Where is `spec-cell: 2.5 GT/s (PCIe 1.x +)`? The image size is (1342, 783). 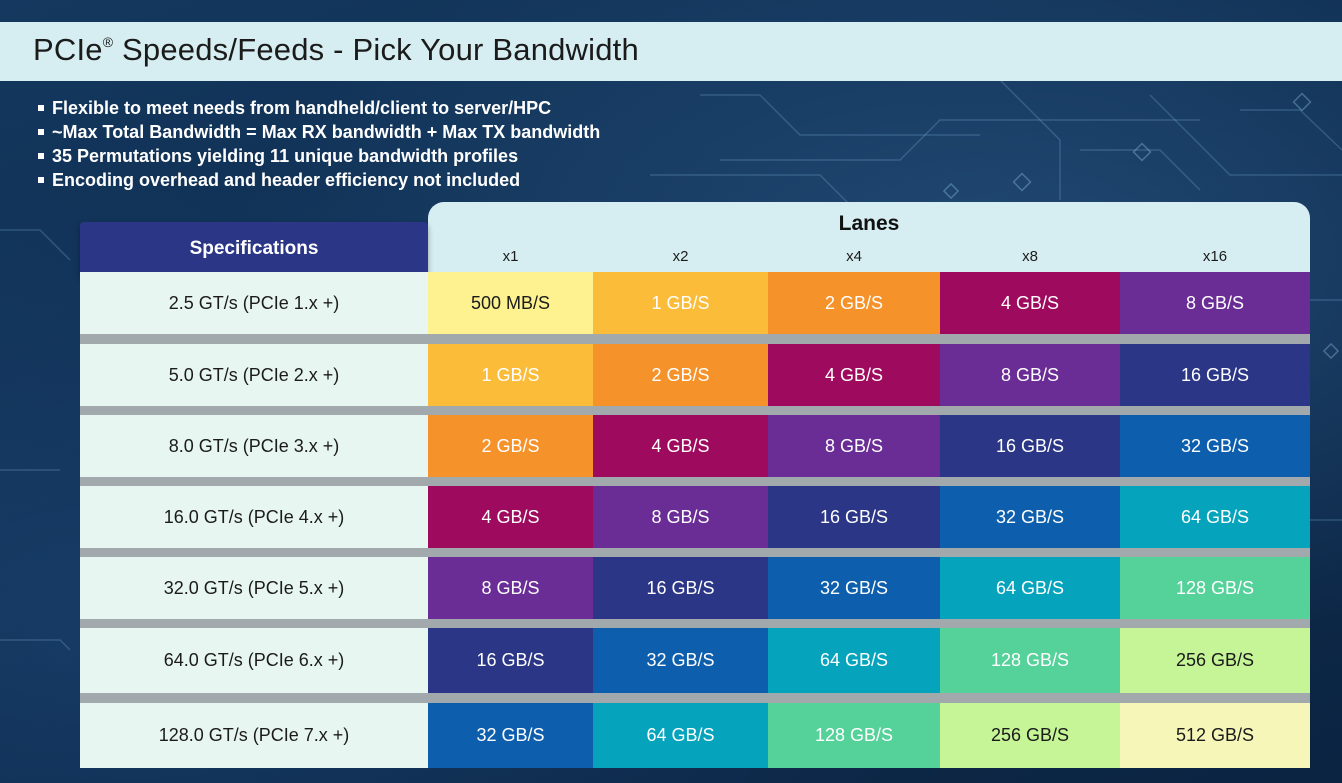
spec-cell: 2.5 GT/s (PCIe 1.x +) is located at coordinates (254, 303).